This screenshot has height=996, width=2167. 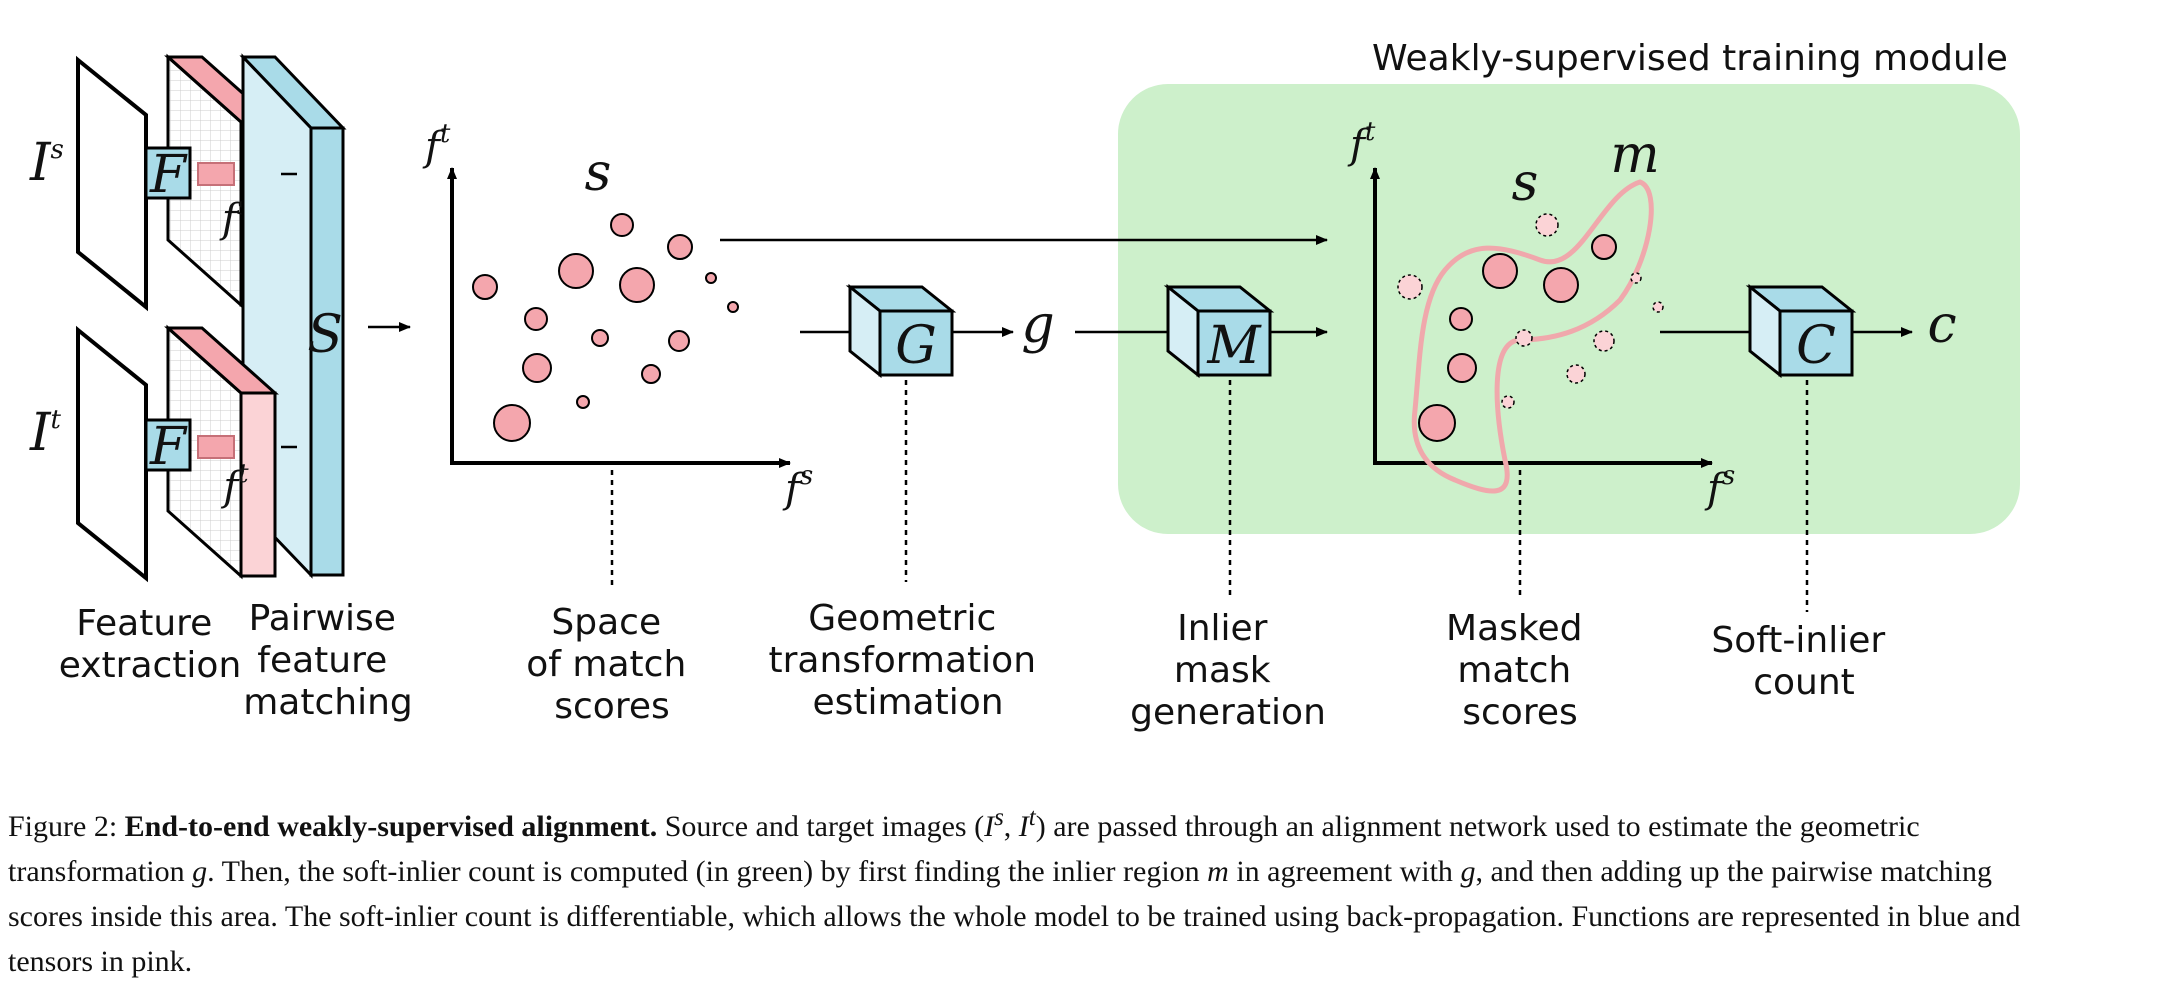 I want to click on label-masked-scores: Masked match scores, so click(x=1520, y=670).